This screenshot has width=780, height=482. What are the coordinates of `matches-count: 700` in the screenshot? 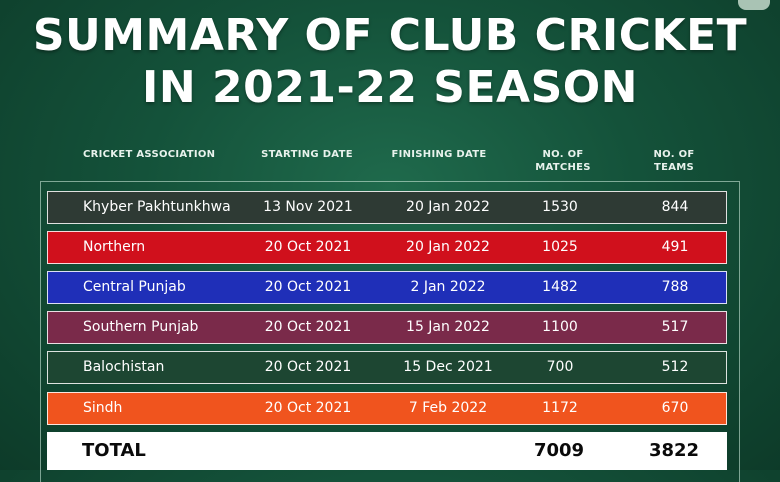 It's located at (560, 367).